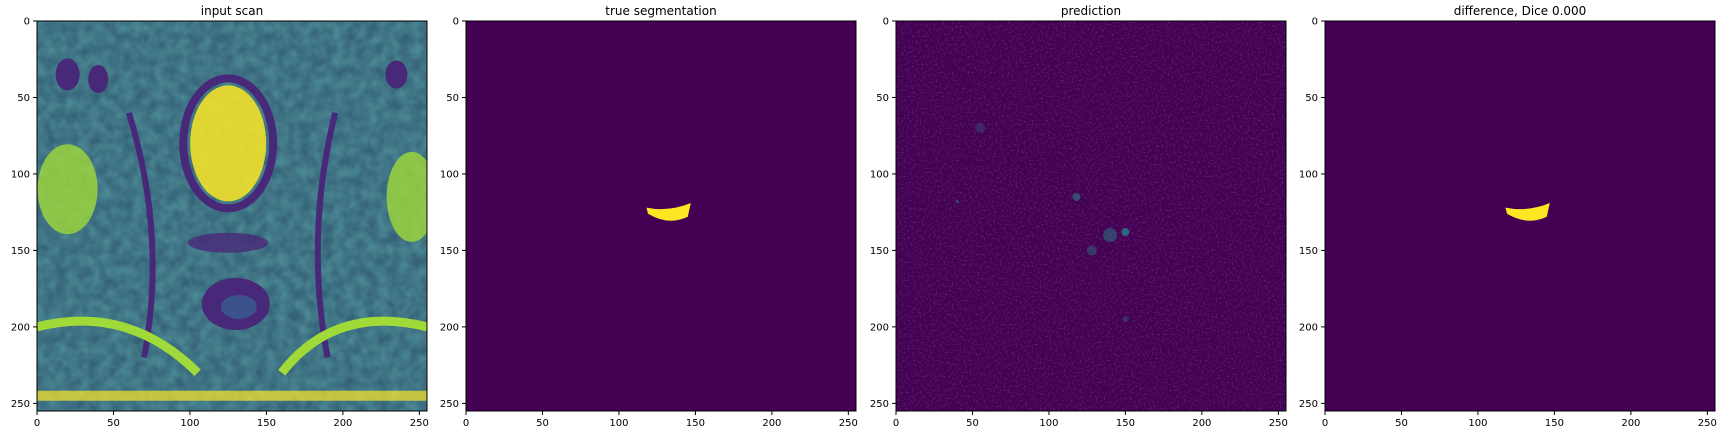  Describe the element at coordinates (232, 11) in the screenshot. I see `panel-title: input scan` at that location.